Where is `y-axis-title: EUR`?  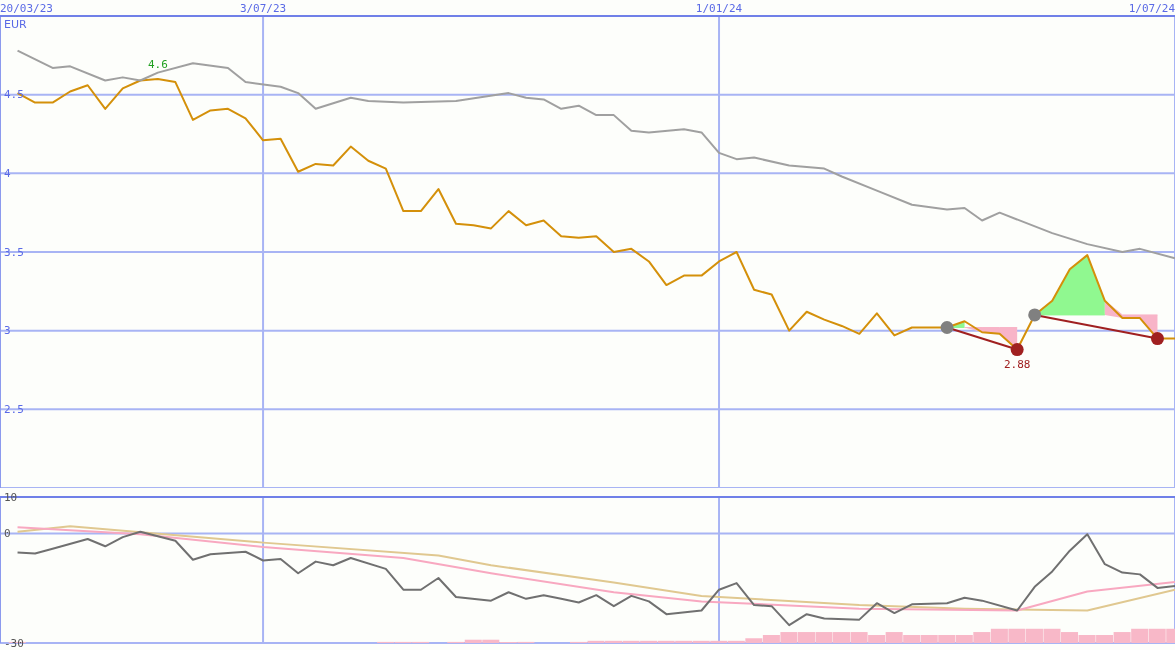
y-axis-title: EUR is located at coordinates (15, 24).